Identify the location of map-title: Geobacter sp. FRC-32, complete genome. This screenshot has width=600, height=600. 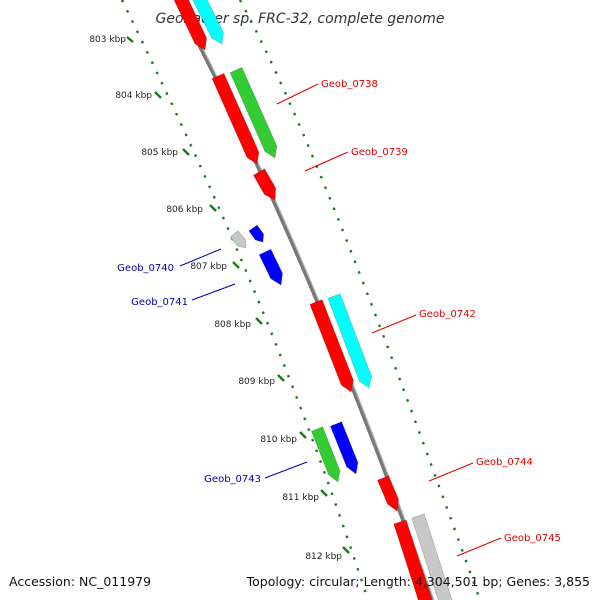
(300, 19).